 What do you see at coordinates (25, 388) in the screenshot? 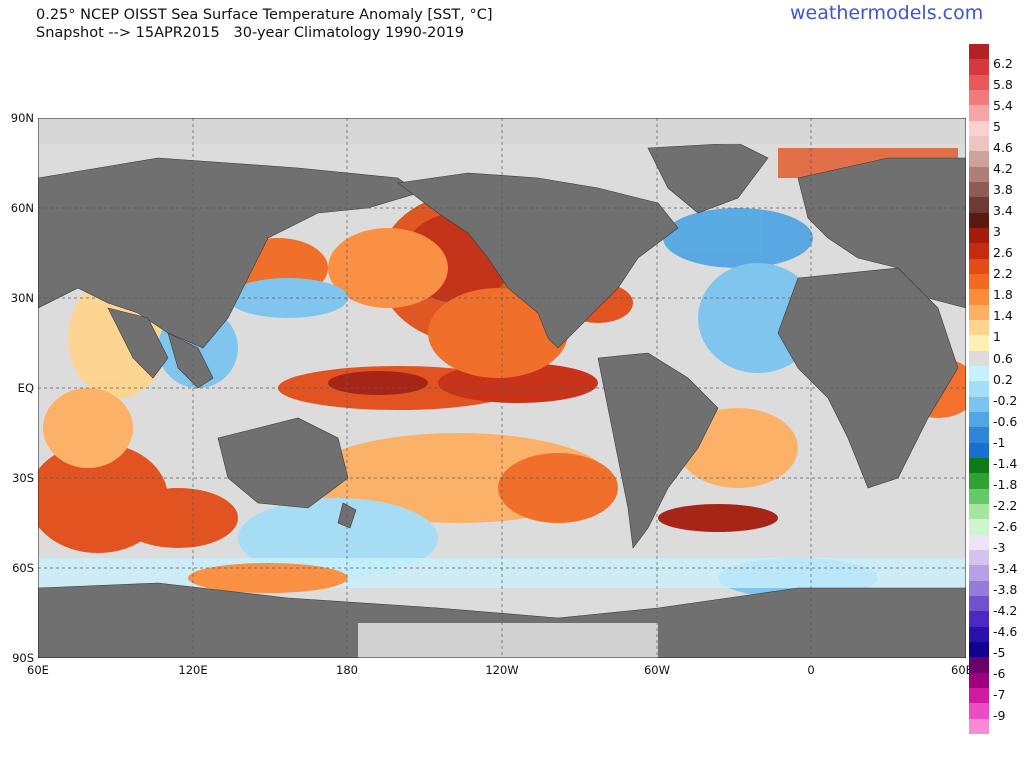
I see `lat-label-eq: EQ` at bounding box center [25, 388].